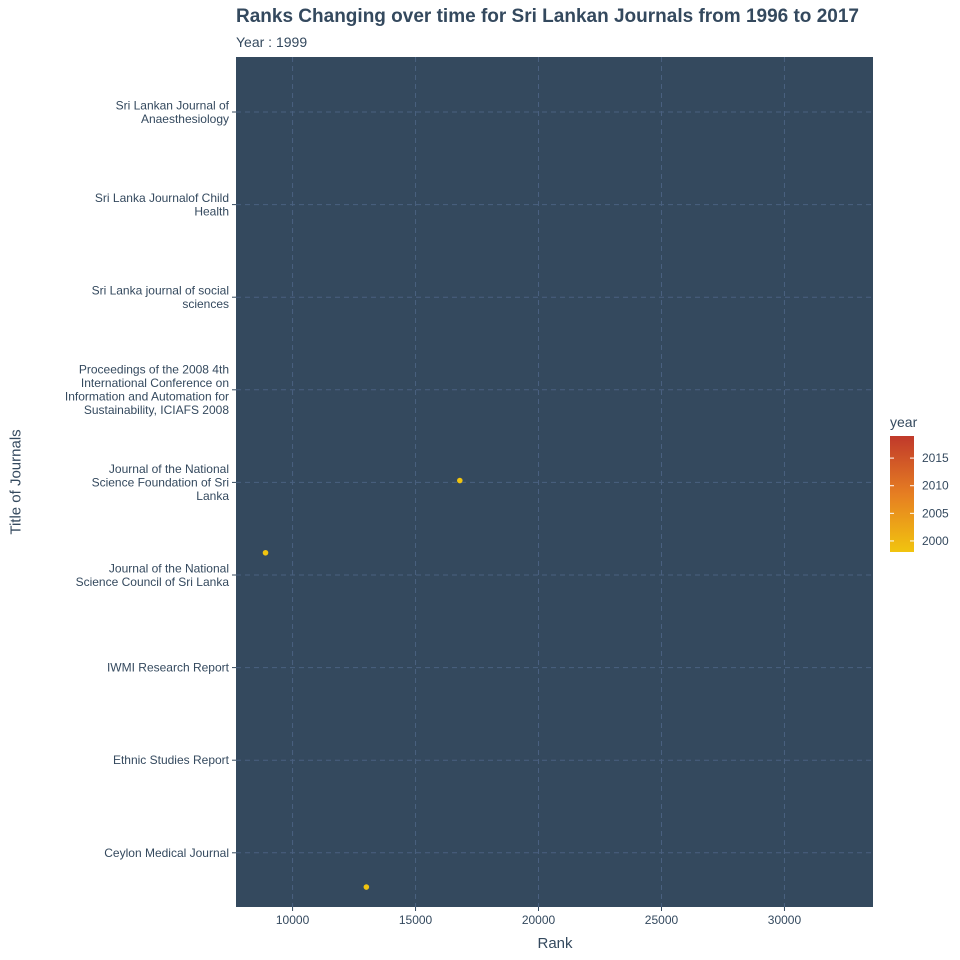  Describe the element at coordinates (662, 920) in the screenshot. I see `x-tick-label: 25000` at that location.